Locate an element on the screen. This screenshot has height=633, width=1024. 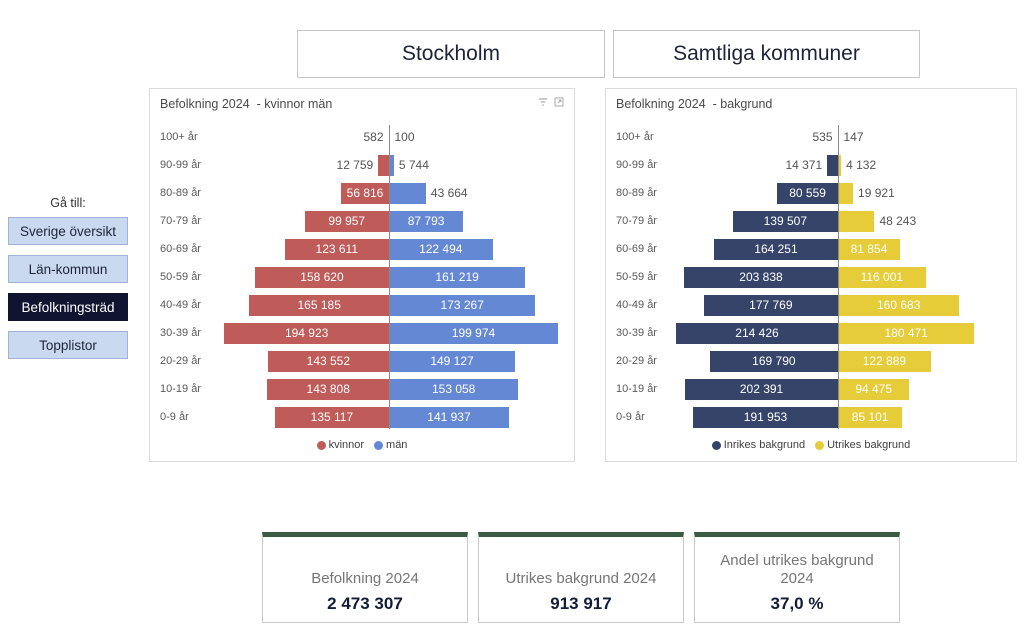
chart-legend: kvinnor män is located at coordinates (362, 445).